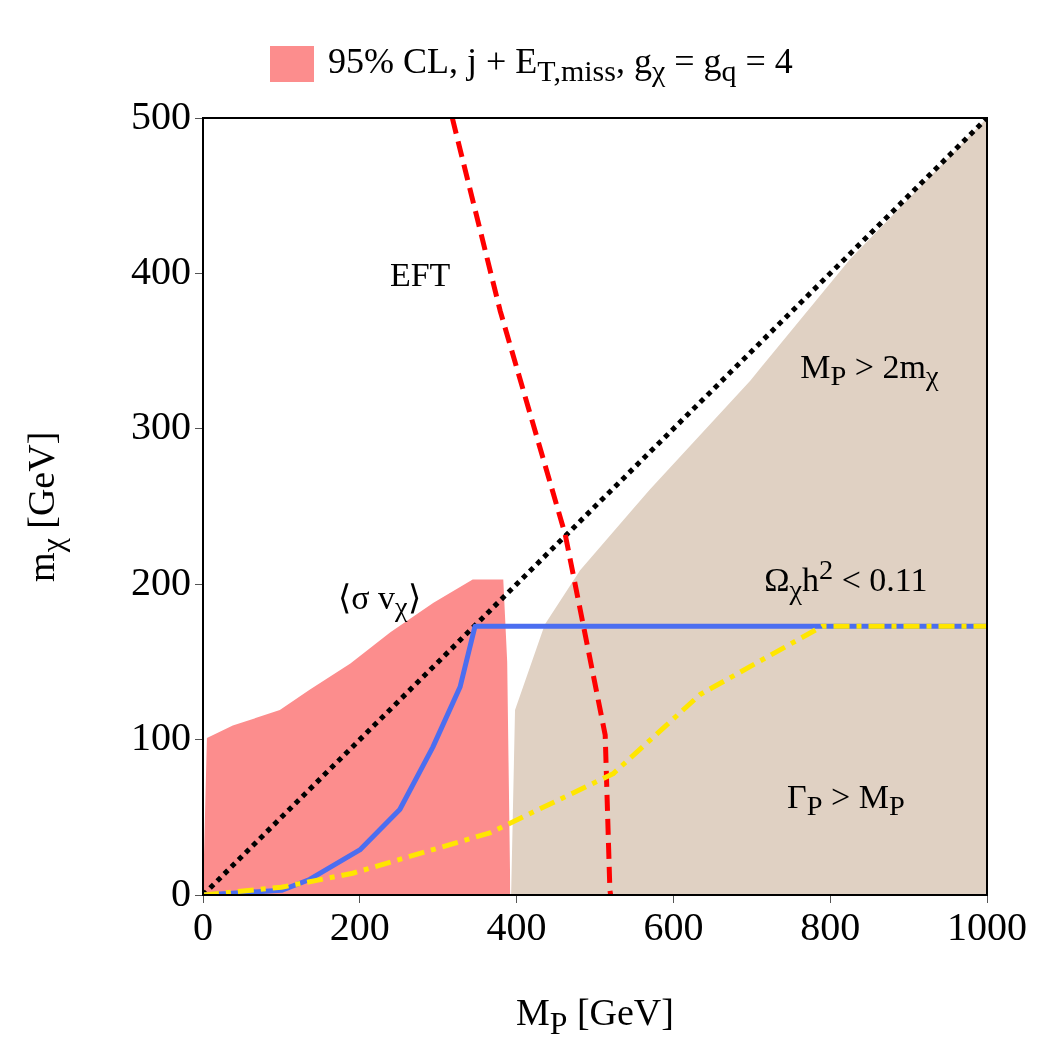 This screenshot has height=1064, width=1044. What do you see at coordinates (516, 926) in the screenshot?
I see `x-tick-label: 400` at bounding box center [516, 926].